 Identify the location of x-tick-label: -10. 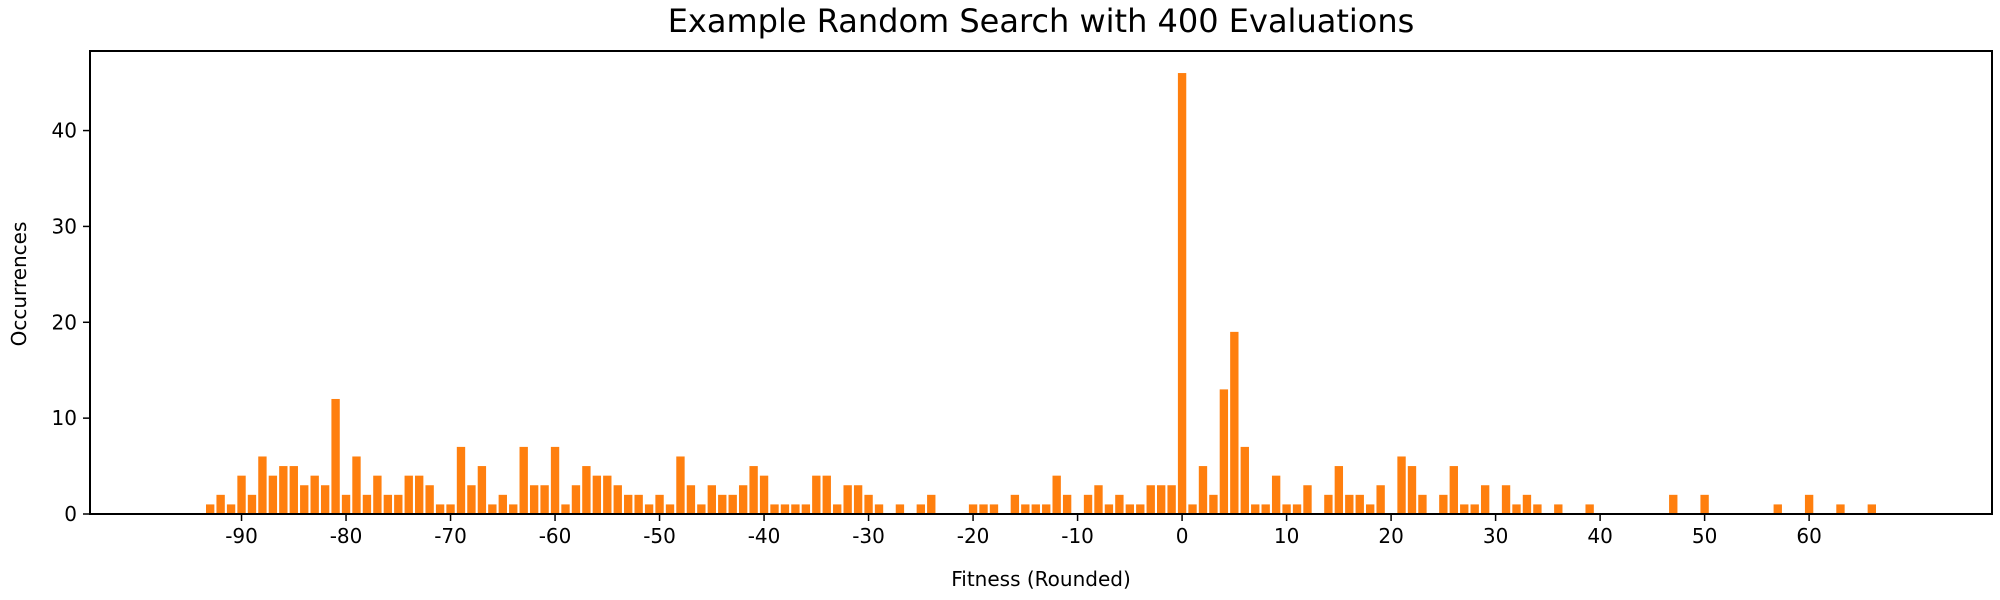
(1077, 536).